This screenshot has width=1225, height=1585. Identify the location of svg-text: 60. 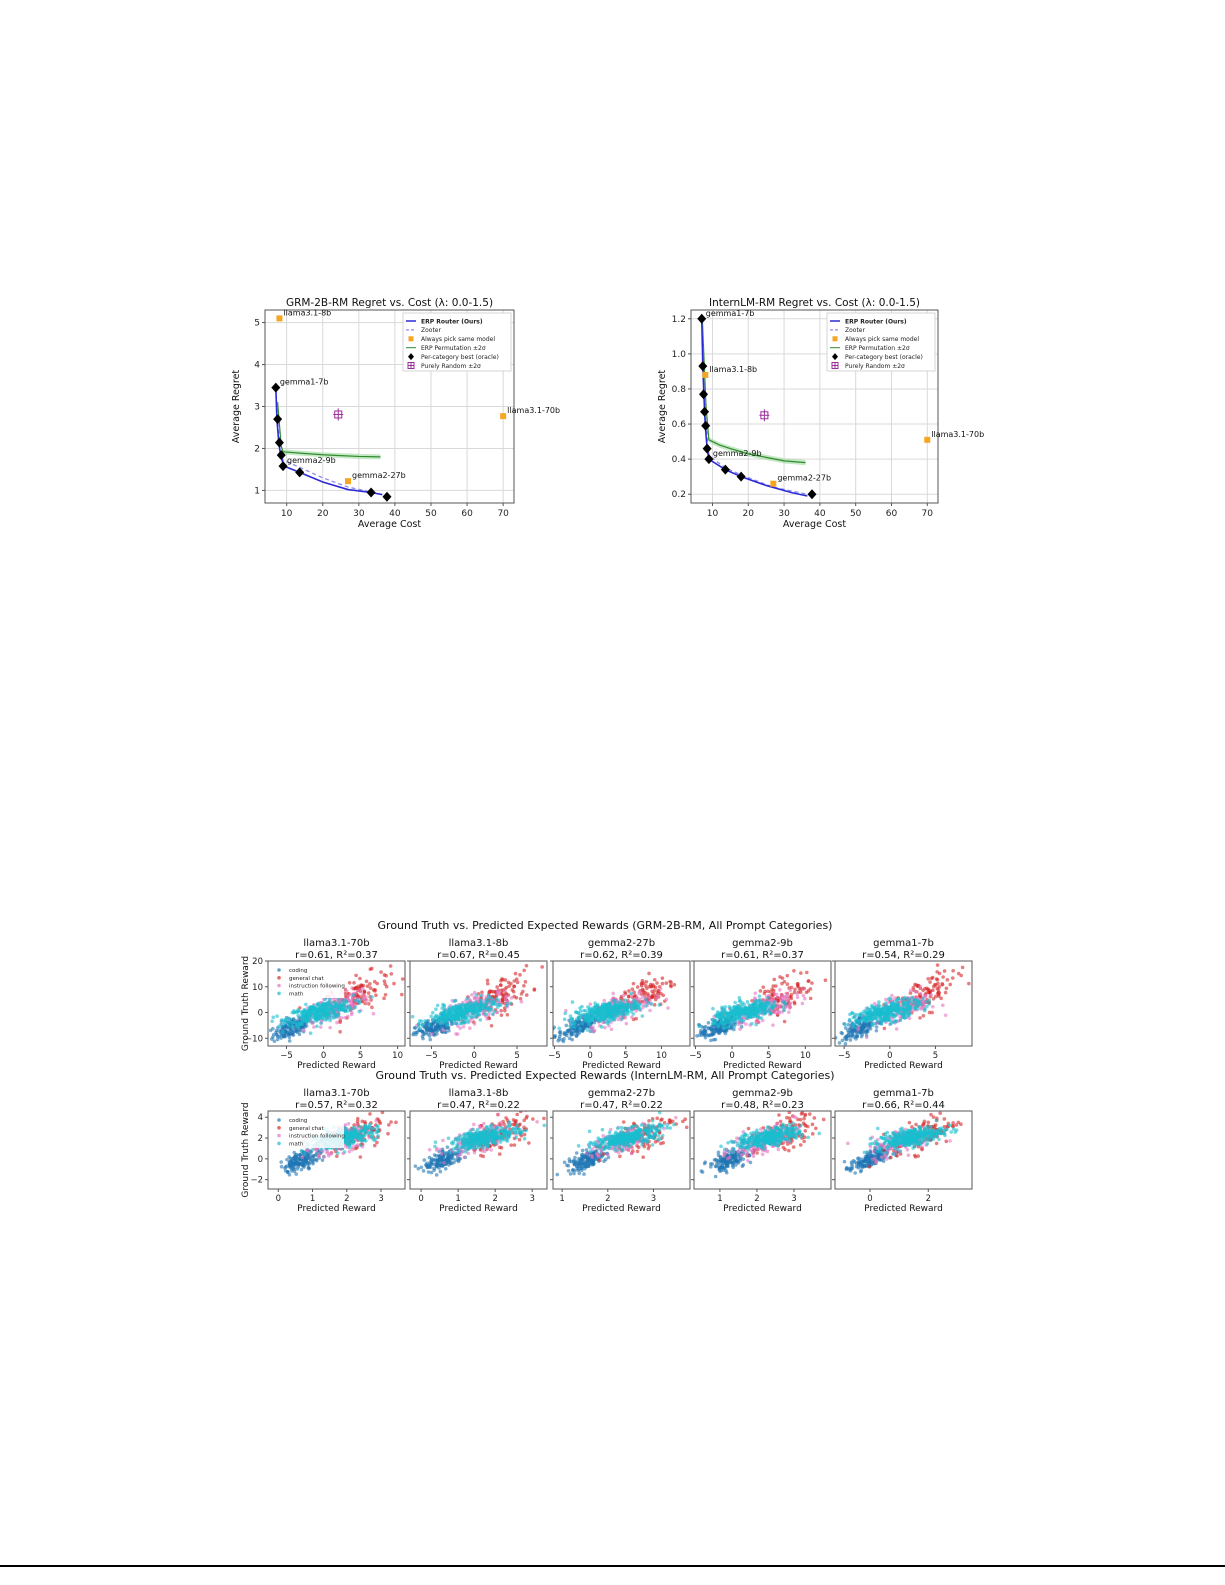
(467, 514).